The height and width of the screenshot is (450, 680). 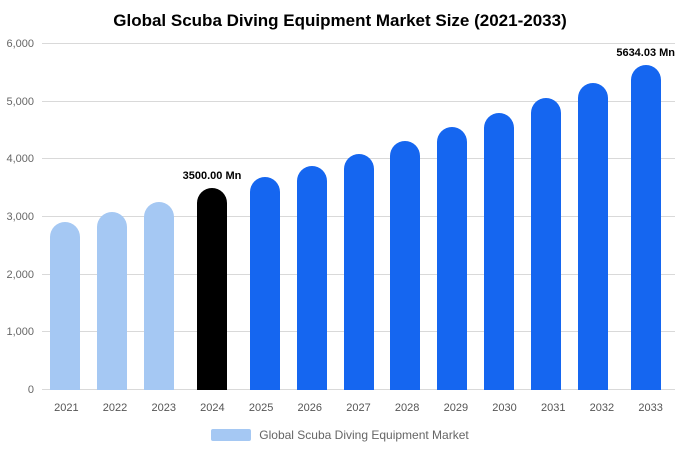 I want to click on bar-2025, so click(x=264, y=283).